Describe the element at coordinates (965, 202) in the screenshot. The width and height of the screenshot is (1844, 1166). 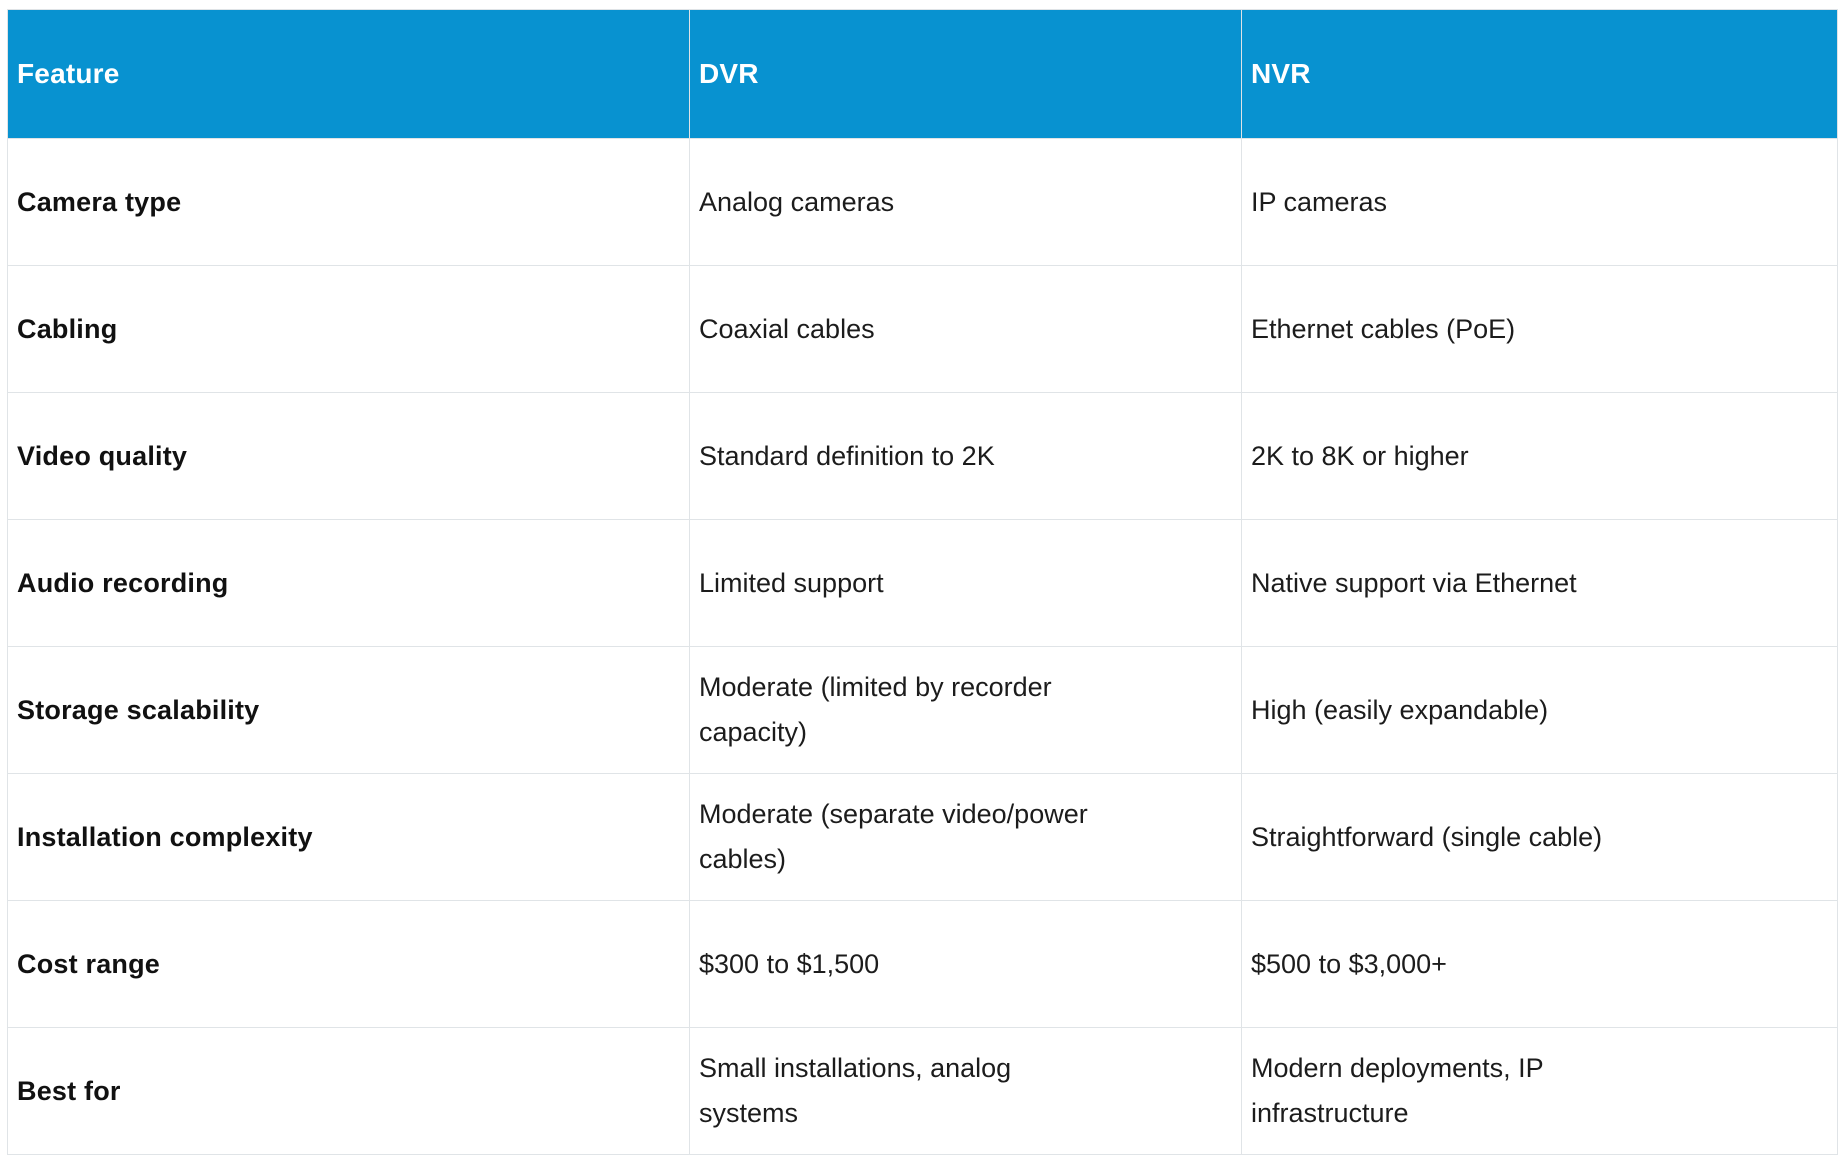
I see `cell-dvr: Analog cameras` at that location.